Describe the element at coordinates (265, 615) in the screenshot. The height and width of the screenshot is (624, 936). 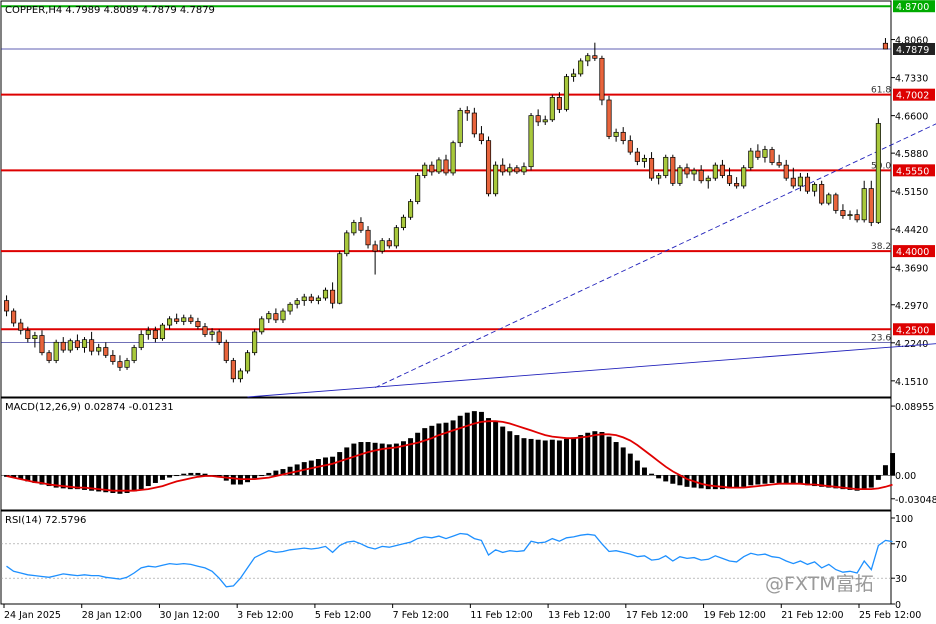
I see `time-axis-label: 3 Feb 12:00` at that location.